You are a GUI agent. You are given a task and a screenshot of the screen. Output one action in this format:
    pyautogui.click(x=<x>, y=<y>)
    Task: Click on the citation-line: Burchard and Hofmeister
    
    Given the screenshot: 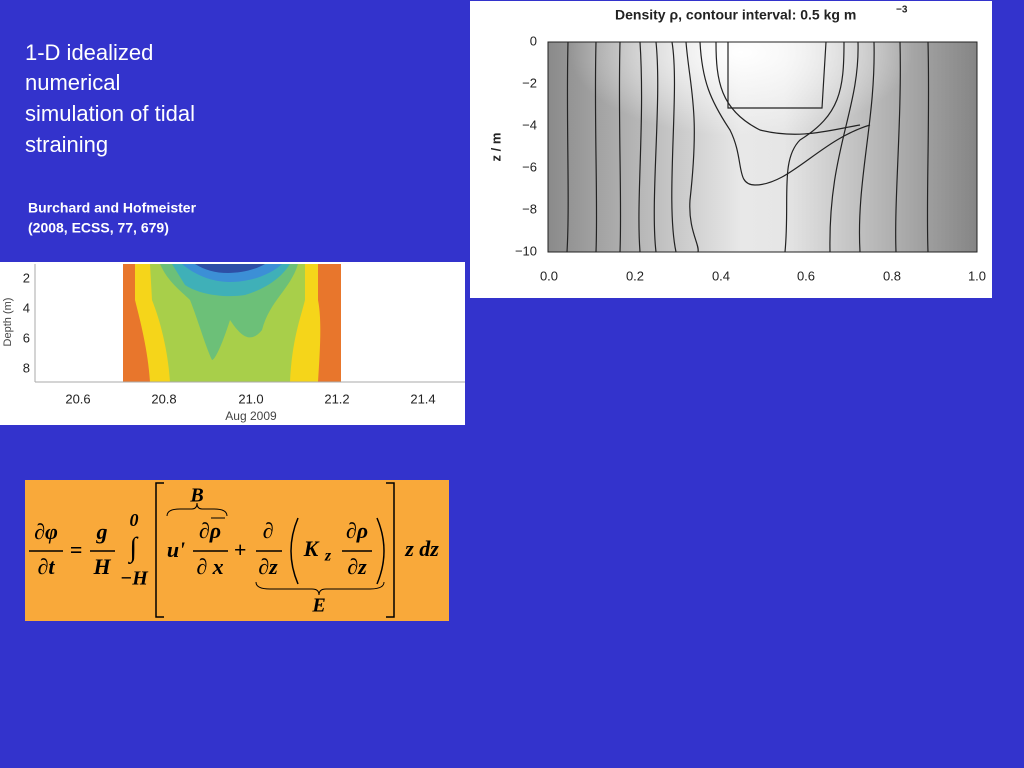 What is the action you would take?
    pyautogui.click(x=112, y=208)
    